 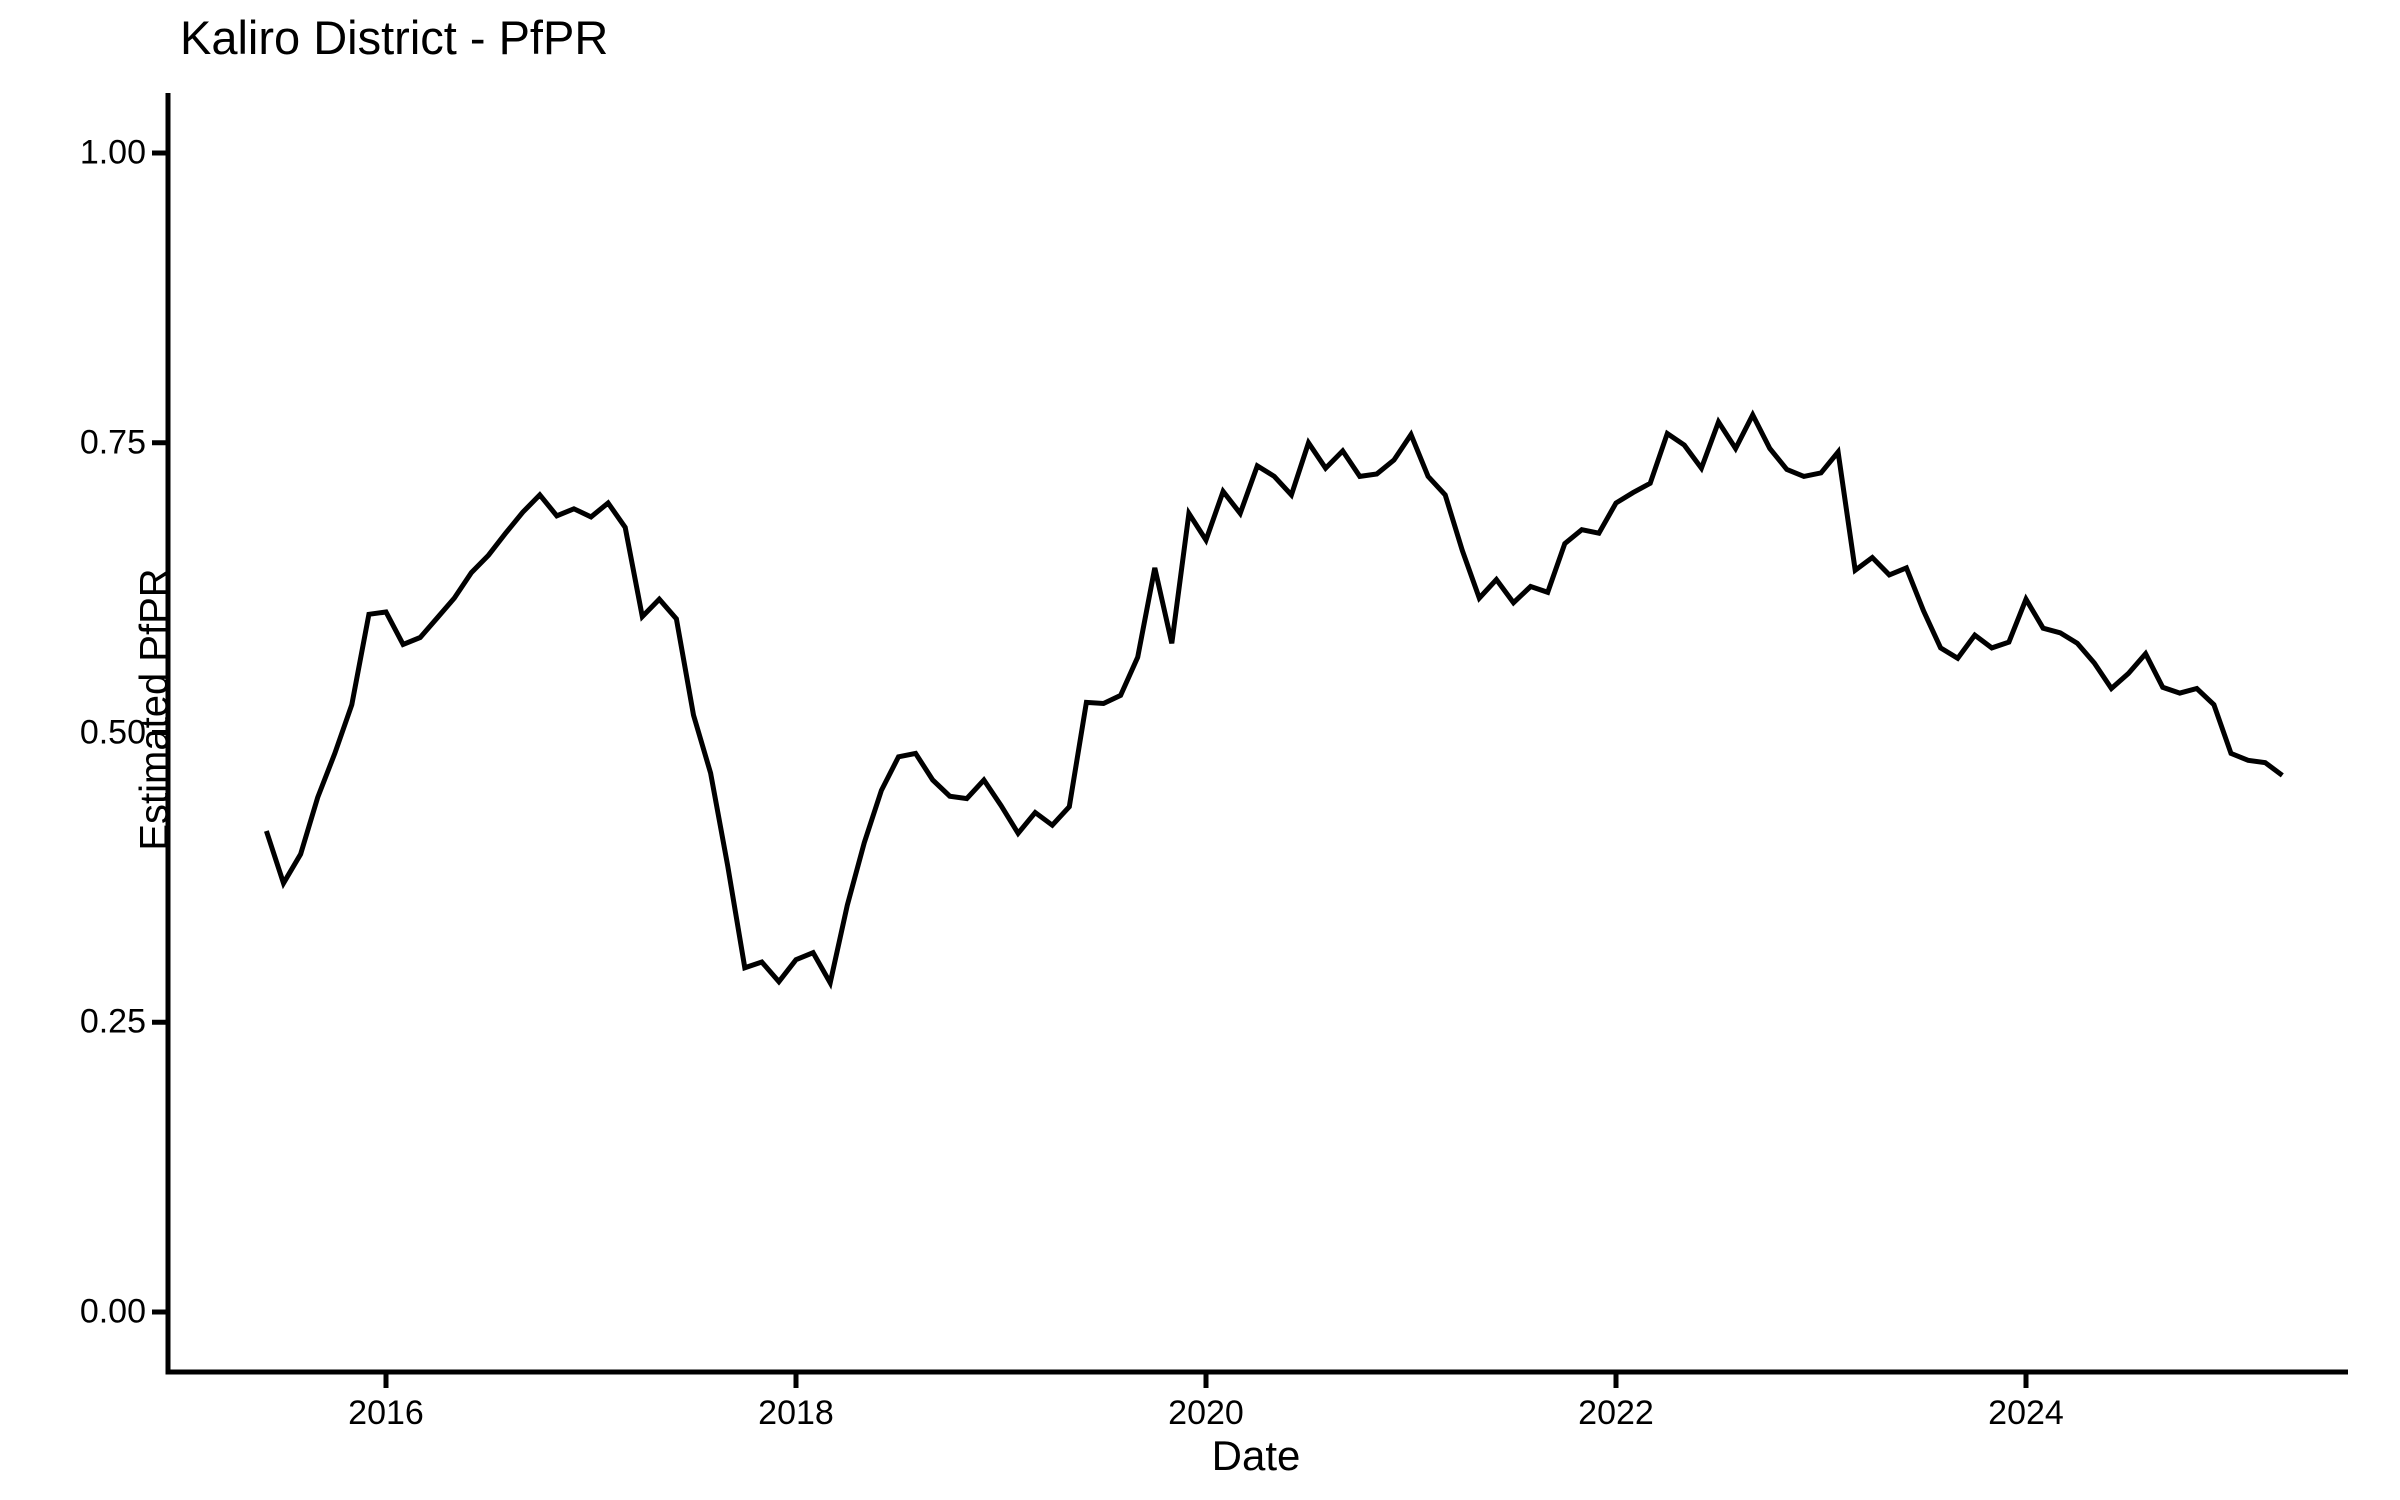 I want to click on x-tick-label: 2020, so click(x=1206, y=1413).